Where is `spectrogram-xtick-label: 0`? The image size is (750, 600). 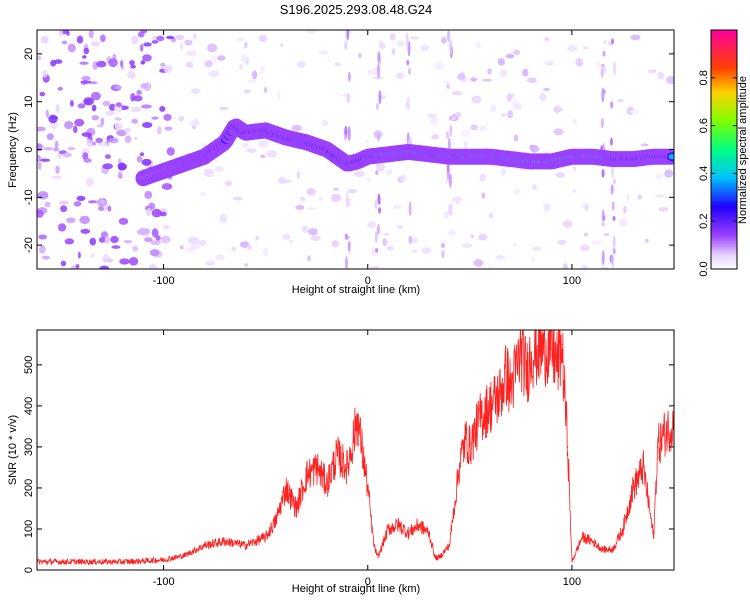
spectrogram-xtick-label: 0 is located at coordinates (368, 281).